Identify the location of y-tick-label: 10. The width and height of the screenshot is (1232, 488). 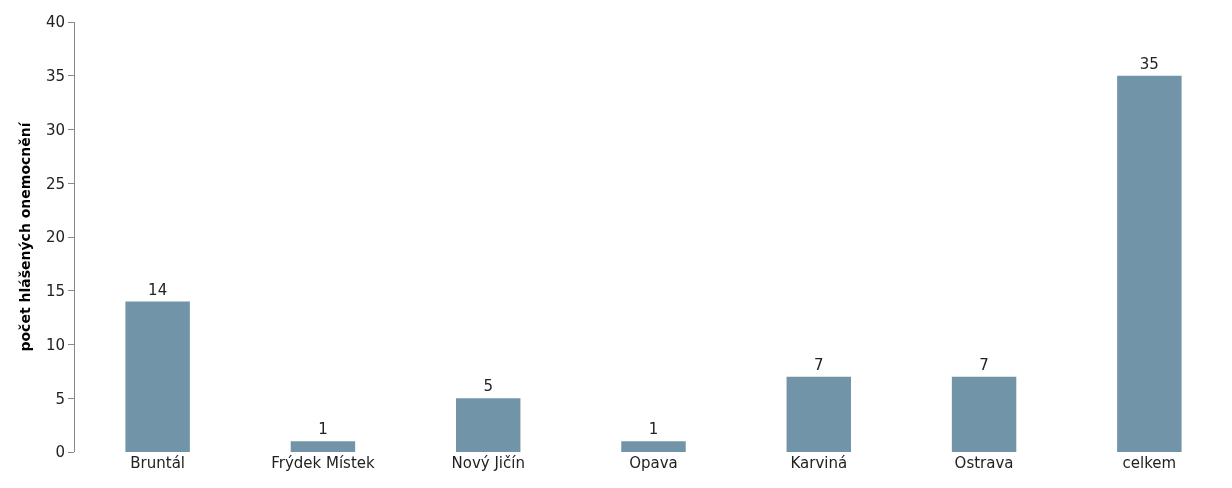
(55, 344).